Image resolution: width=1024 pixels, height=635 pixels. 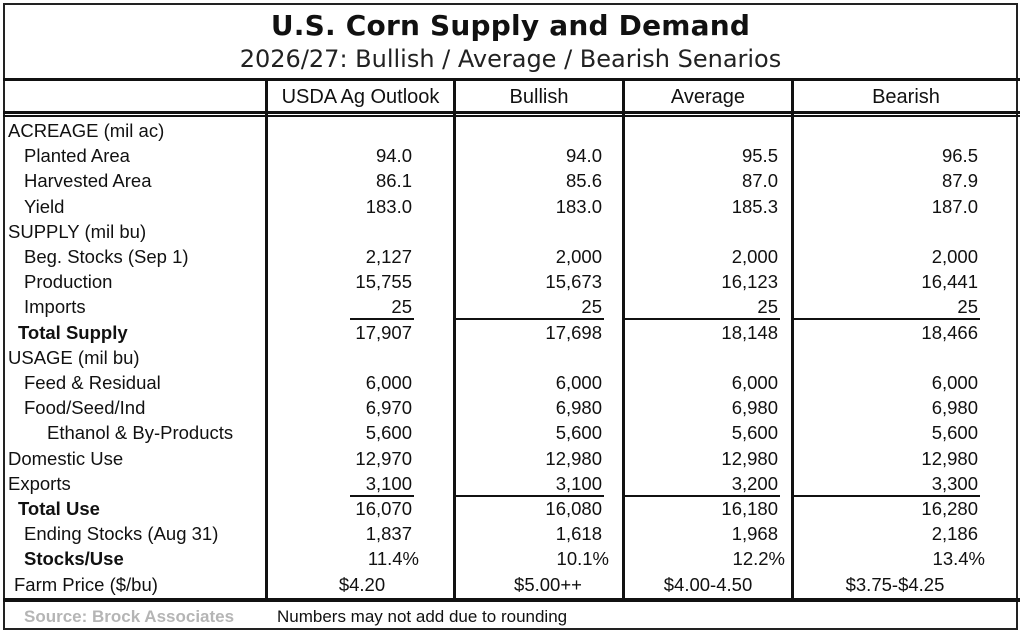 I want to click on cell-average: $4.00-4.50, so click(x=708, y=584).